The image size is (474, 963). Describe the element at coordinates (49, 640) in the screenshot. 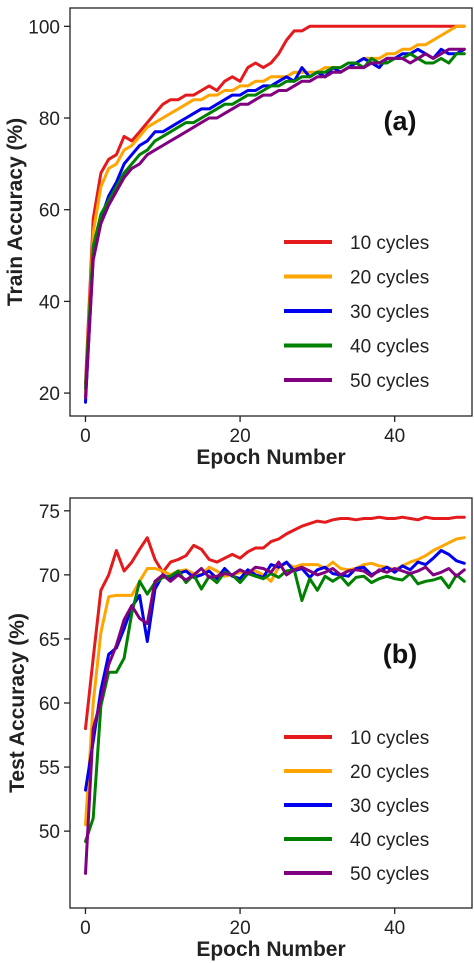

I see `panel-b-y-tick-label: 65` at that location.